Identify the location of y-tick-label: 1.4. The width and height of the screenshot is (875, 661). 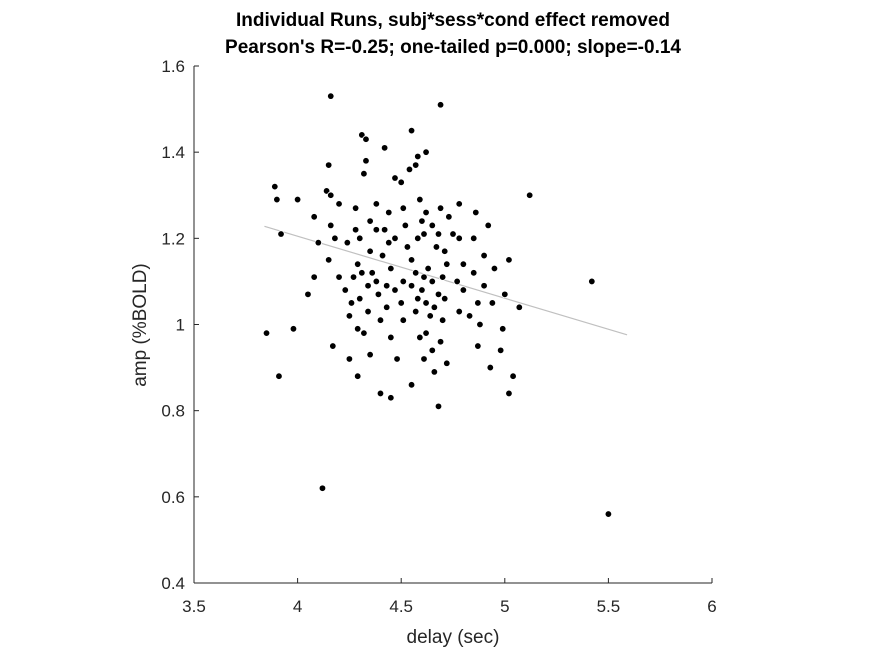
(173, 152).